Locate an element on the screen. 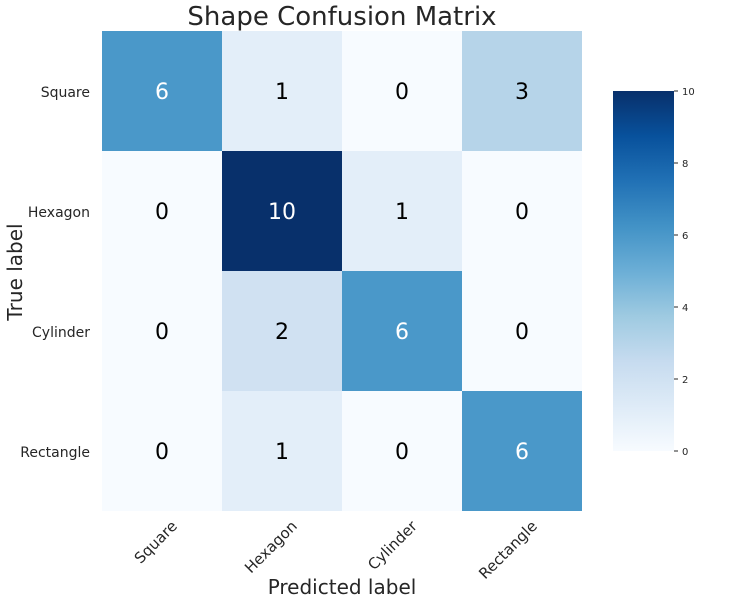  chart-title: Shape Confusion Matrix is located at coordinates (341, 17).